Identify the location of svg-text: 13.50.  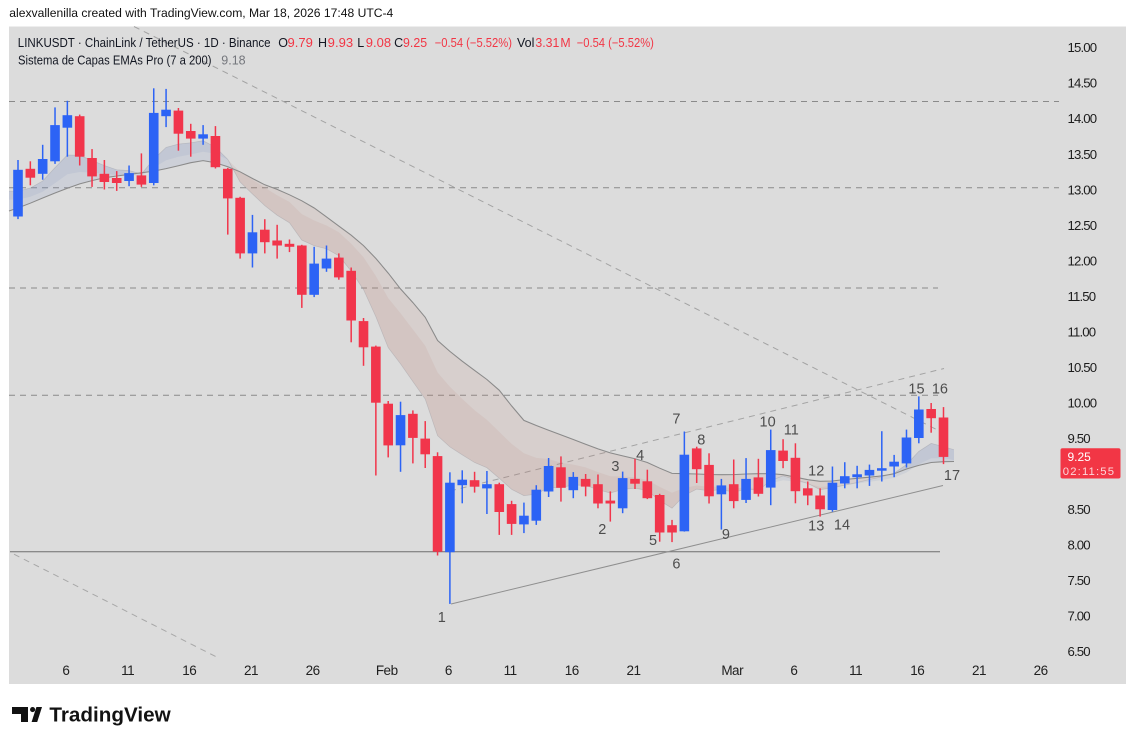
(1082, 154).